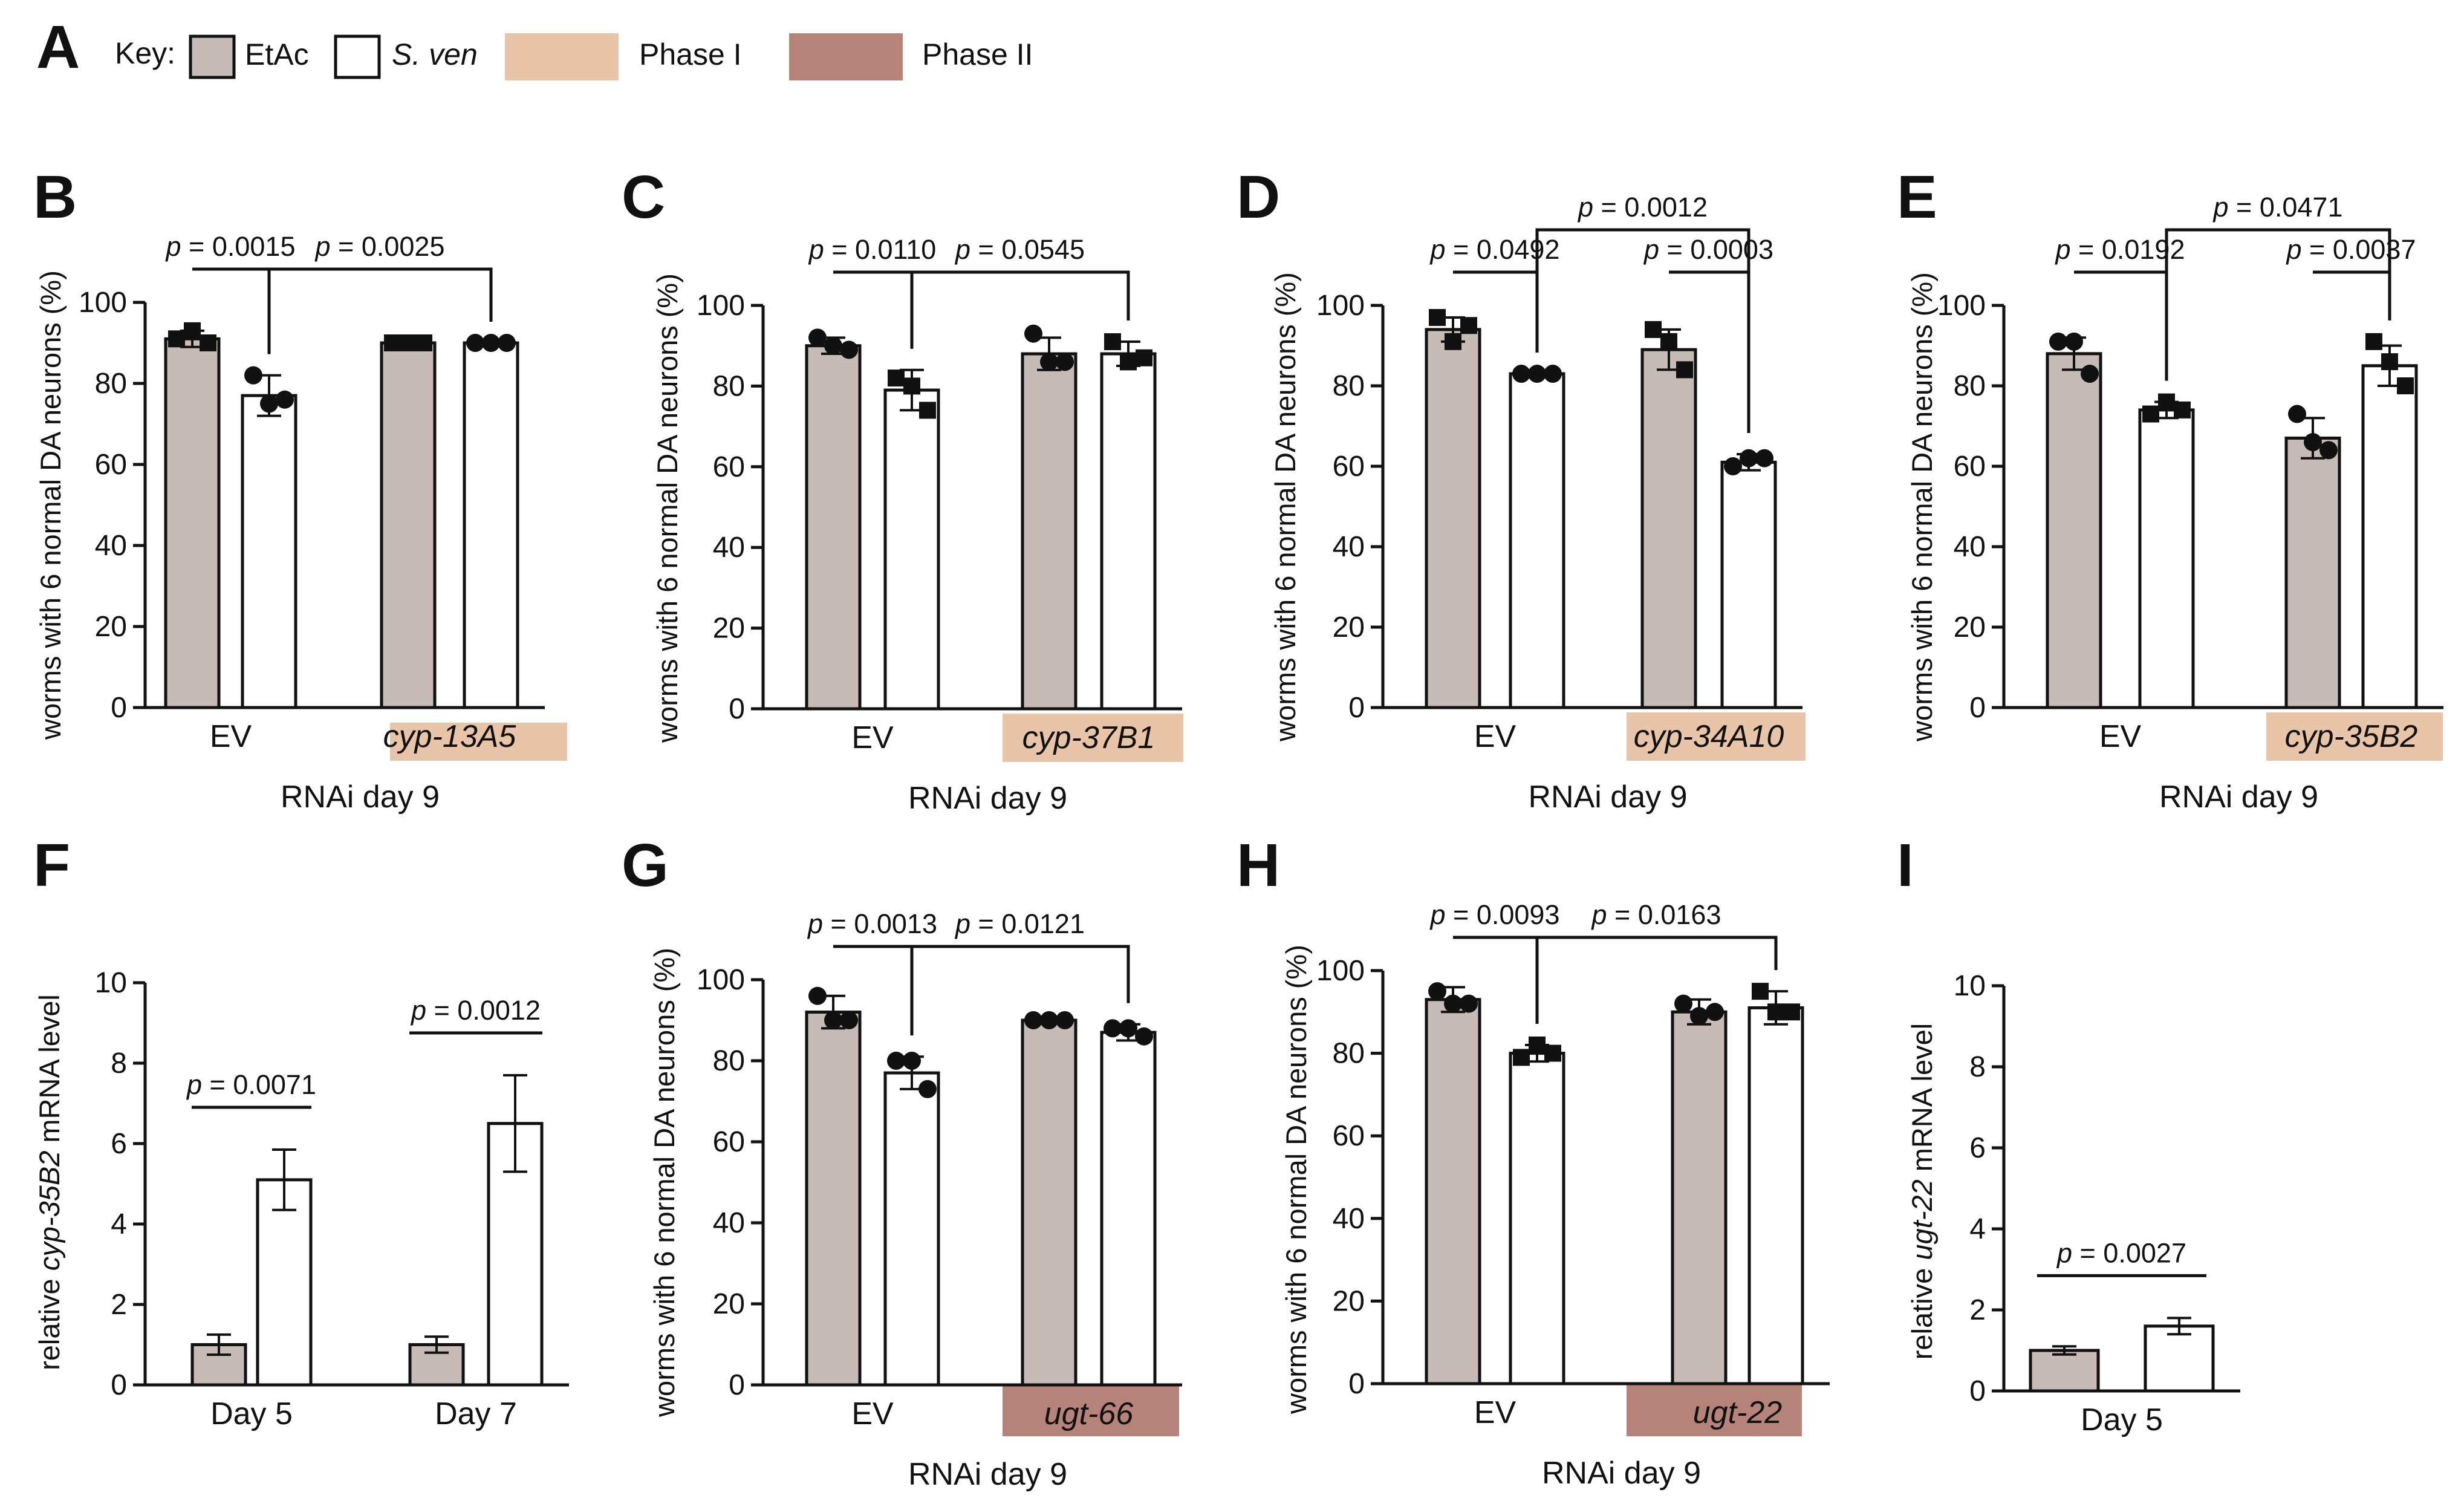  I want to click on group-label-h-1: ugt-22, so click(1738, 1412).